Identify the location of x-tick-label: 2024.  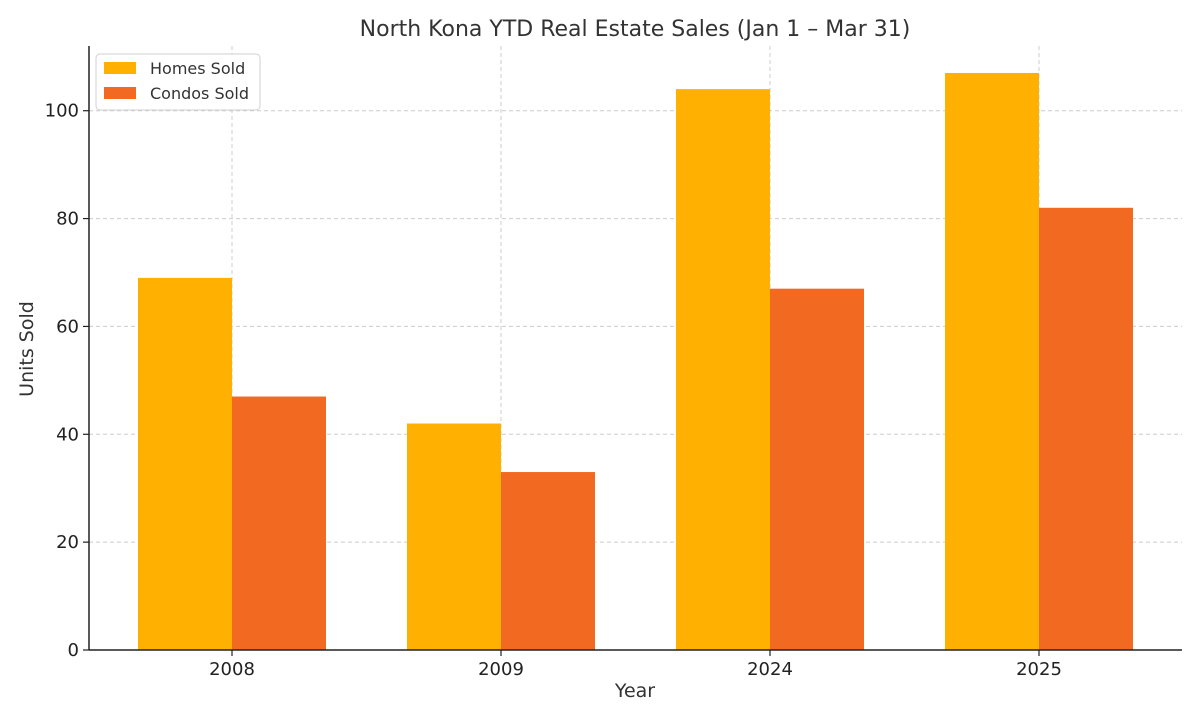
(770, 669).